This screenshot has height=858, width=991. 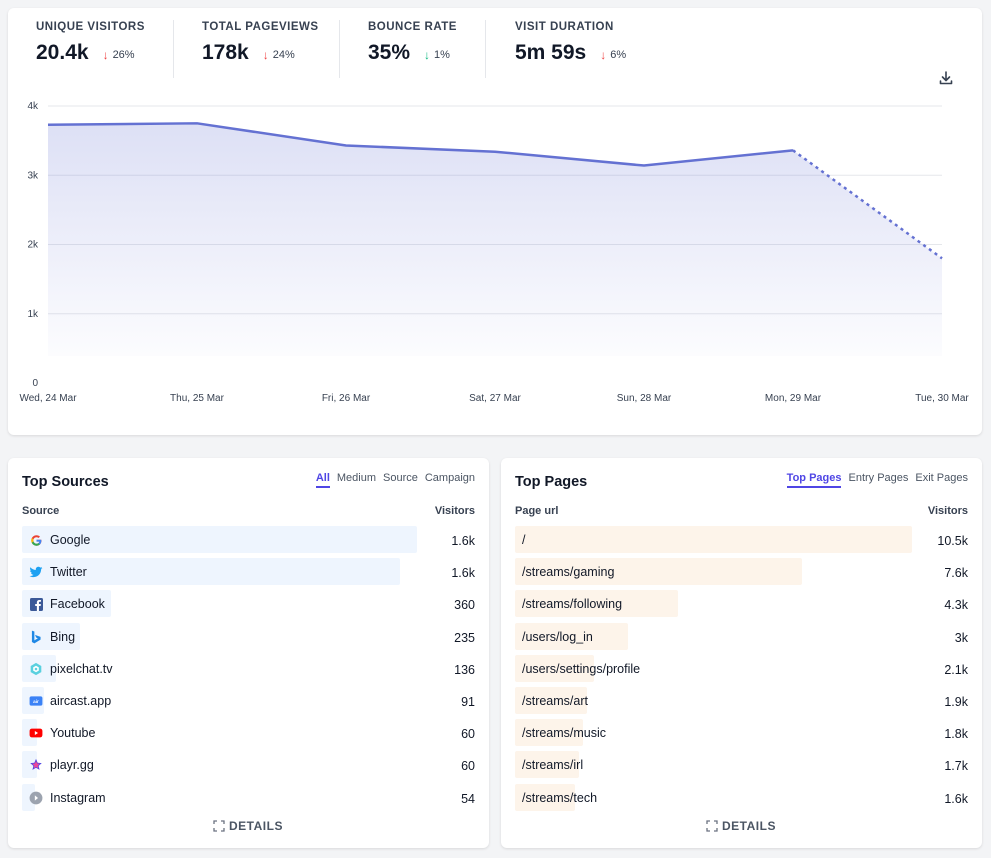 I want to click on metric-change: ↓ 26%, so click(x=118, y=55).